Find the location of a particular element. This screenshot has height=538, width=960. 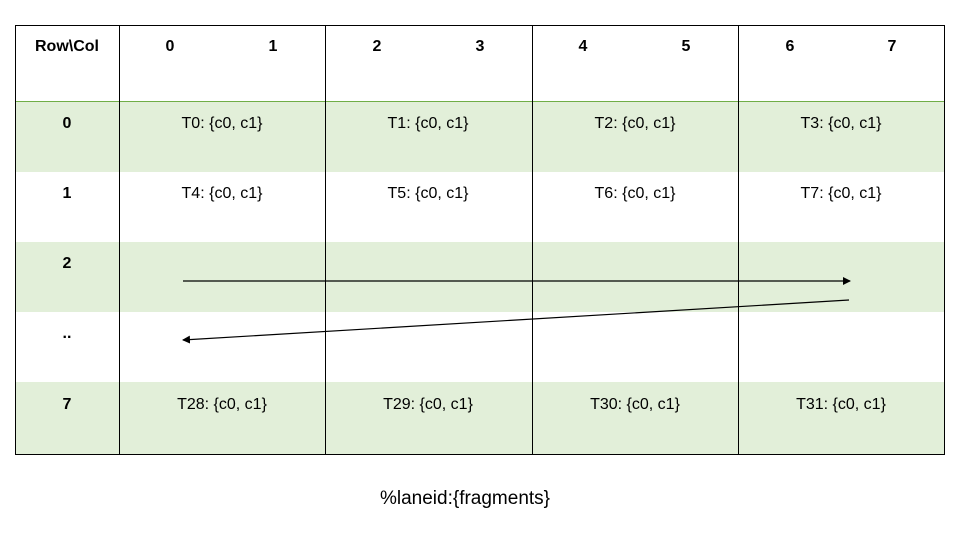

cell: T5: {c0, c1} is located at coordinates (428, 193).